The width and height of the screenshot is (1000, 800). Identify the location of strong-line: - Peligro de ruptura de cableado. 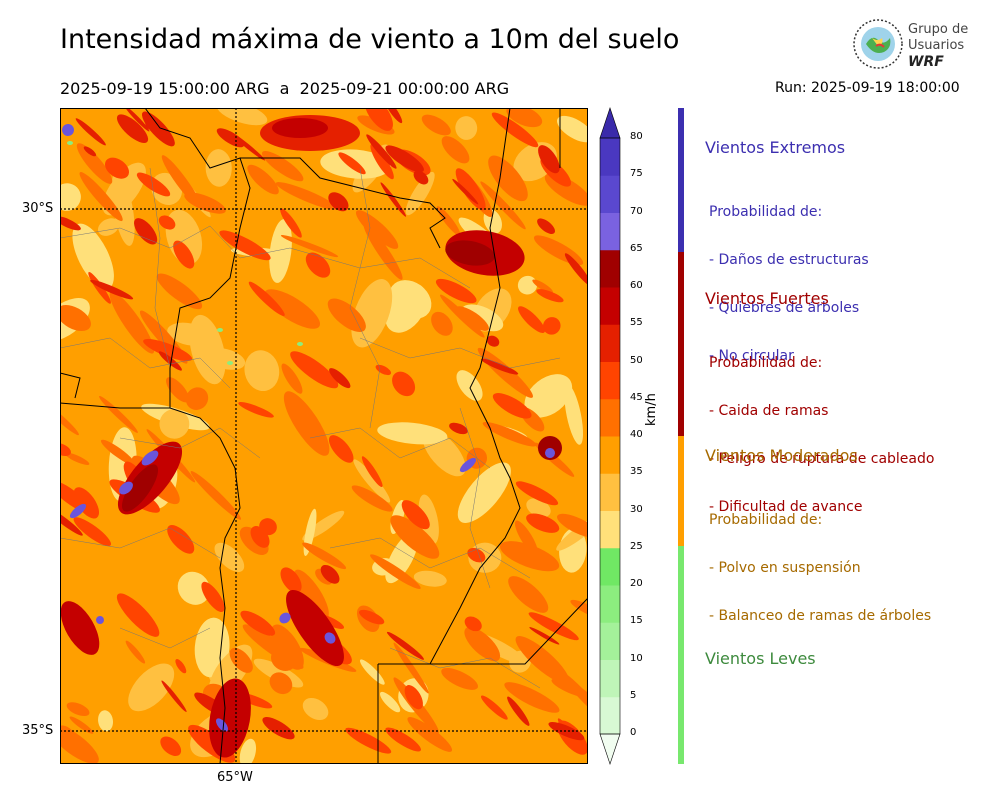
(822, 459).